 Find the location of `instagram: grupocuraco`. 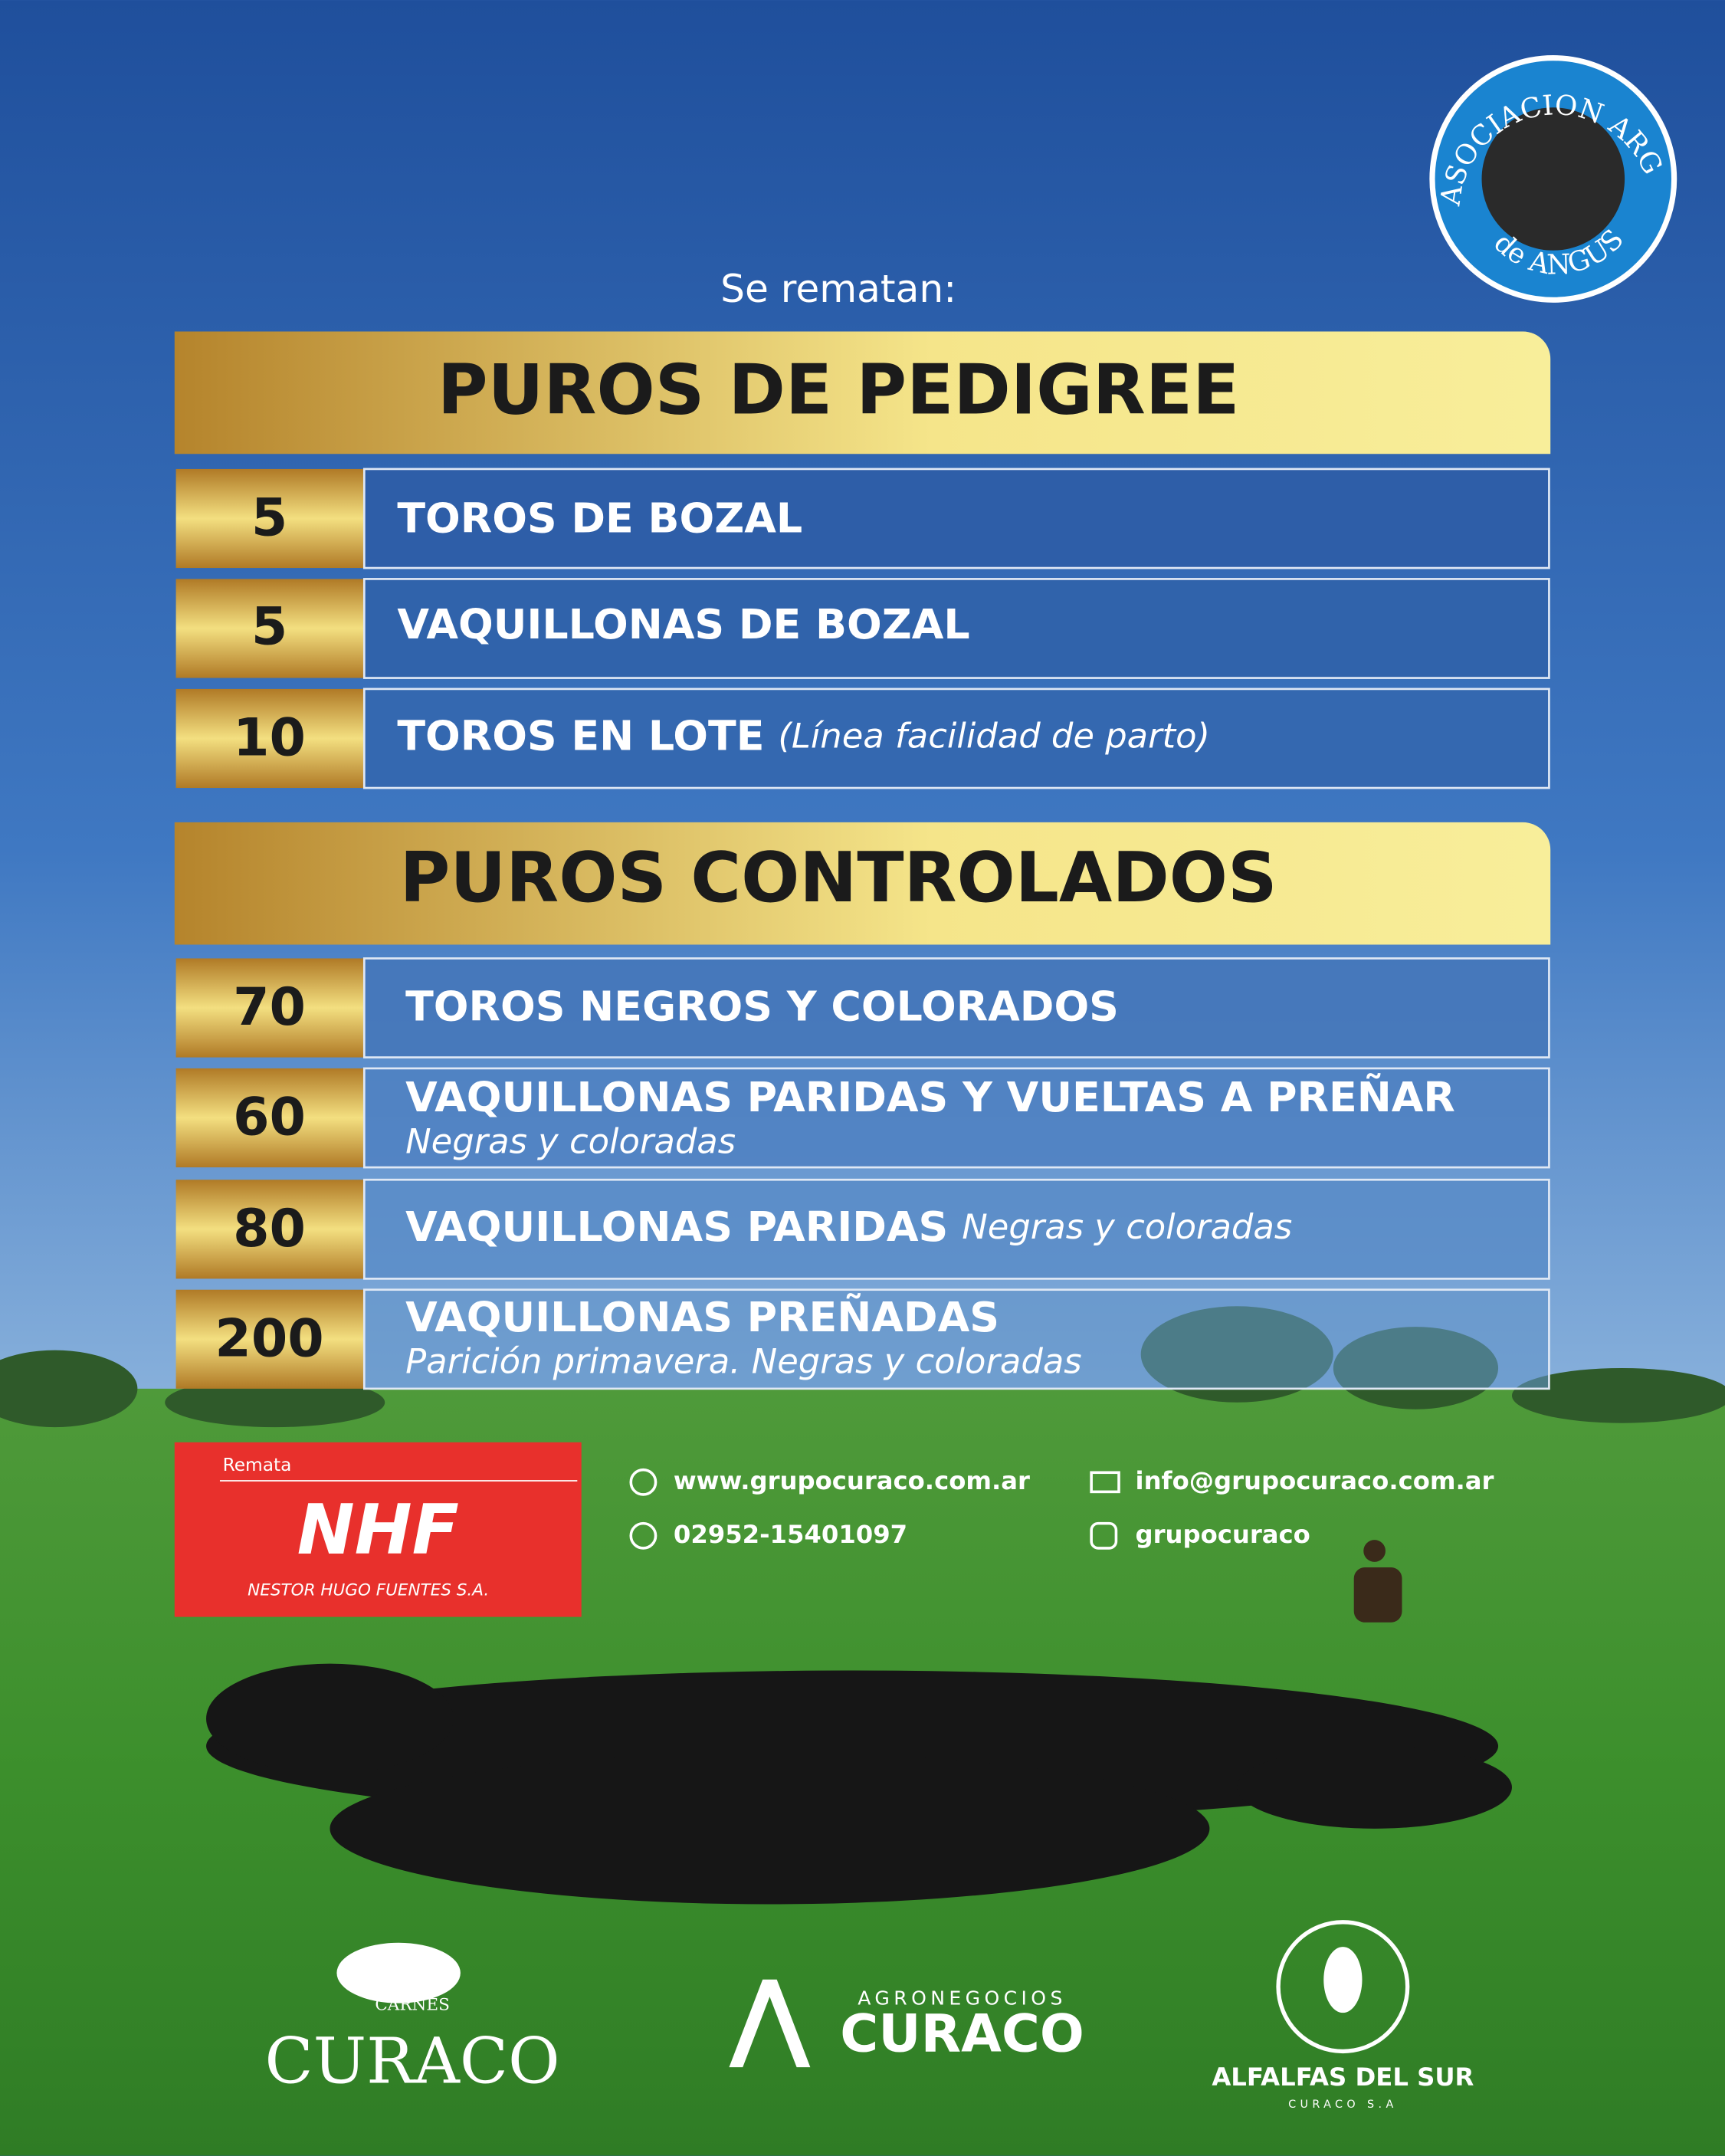

instagram: grupocuraco is located at coordinates (1223, 1534).